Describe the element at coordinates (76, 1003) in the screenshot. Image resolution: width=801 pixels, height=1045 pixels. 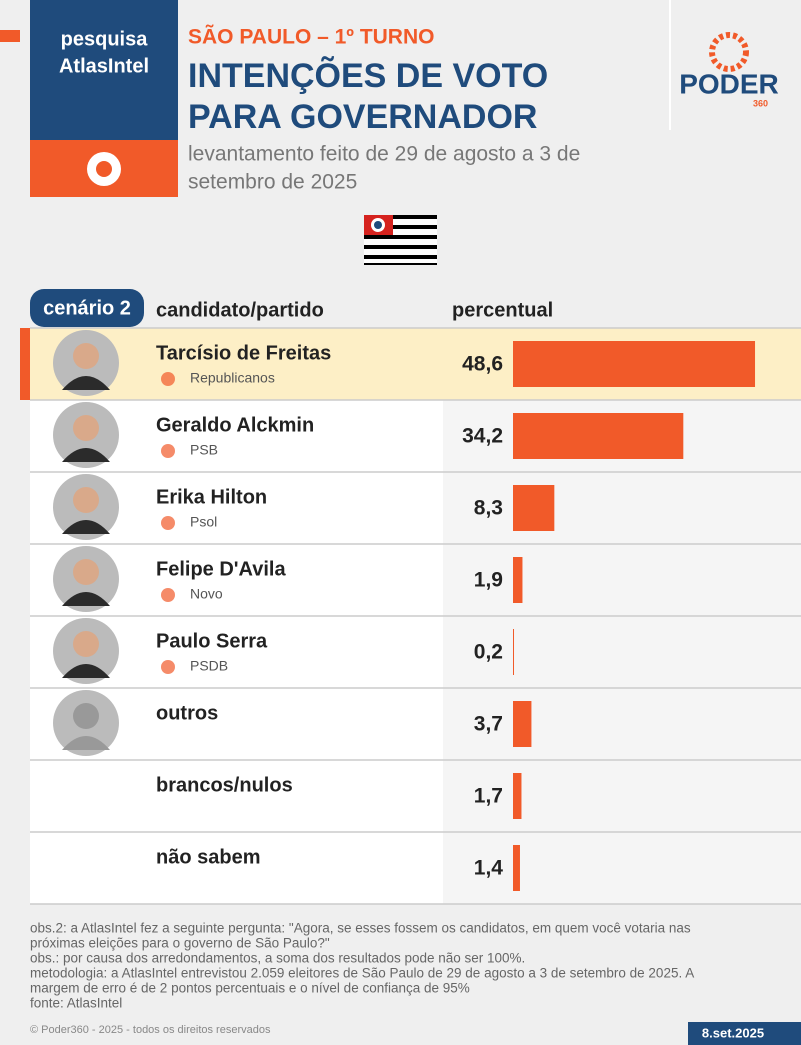
I see `note: fonte: AtlasIntel` at that location.